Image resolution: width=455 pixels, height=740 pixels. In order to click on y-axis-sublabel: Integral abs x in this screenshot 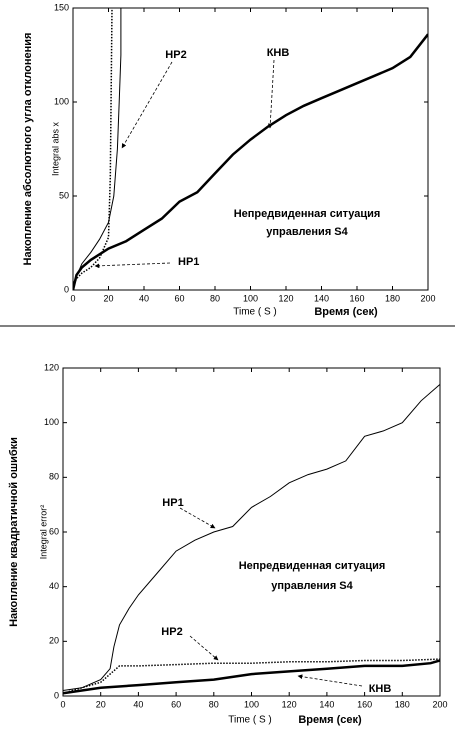, I will do `click(55, 148)`.